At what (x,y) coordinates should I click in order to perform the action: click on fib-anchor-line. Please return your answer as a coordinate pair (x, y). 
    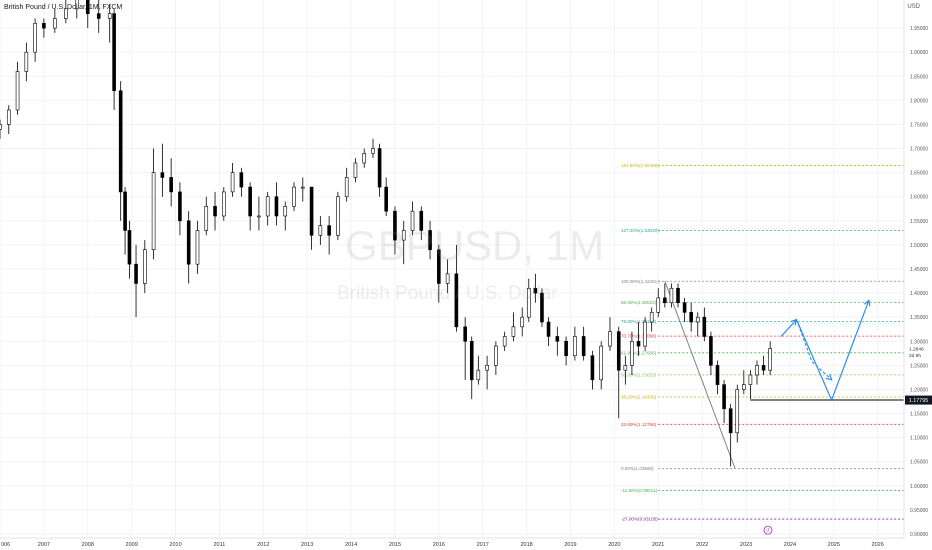
    Looking at the image, I should click on (700, 375).